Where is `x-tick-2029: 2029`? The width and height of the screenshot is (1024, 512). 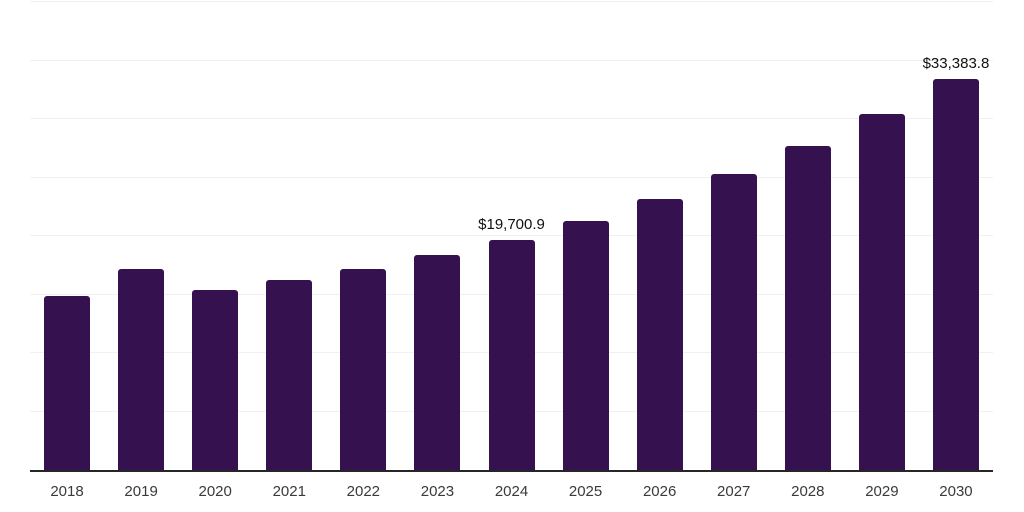 x-tick-2029: 2029 is located at coordinates (882, 491).